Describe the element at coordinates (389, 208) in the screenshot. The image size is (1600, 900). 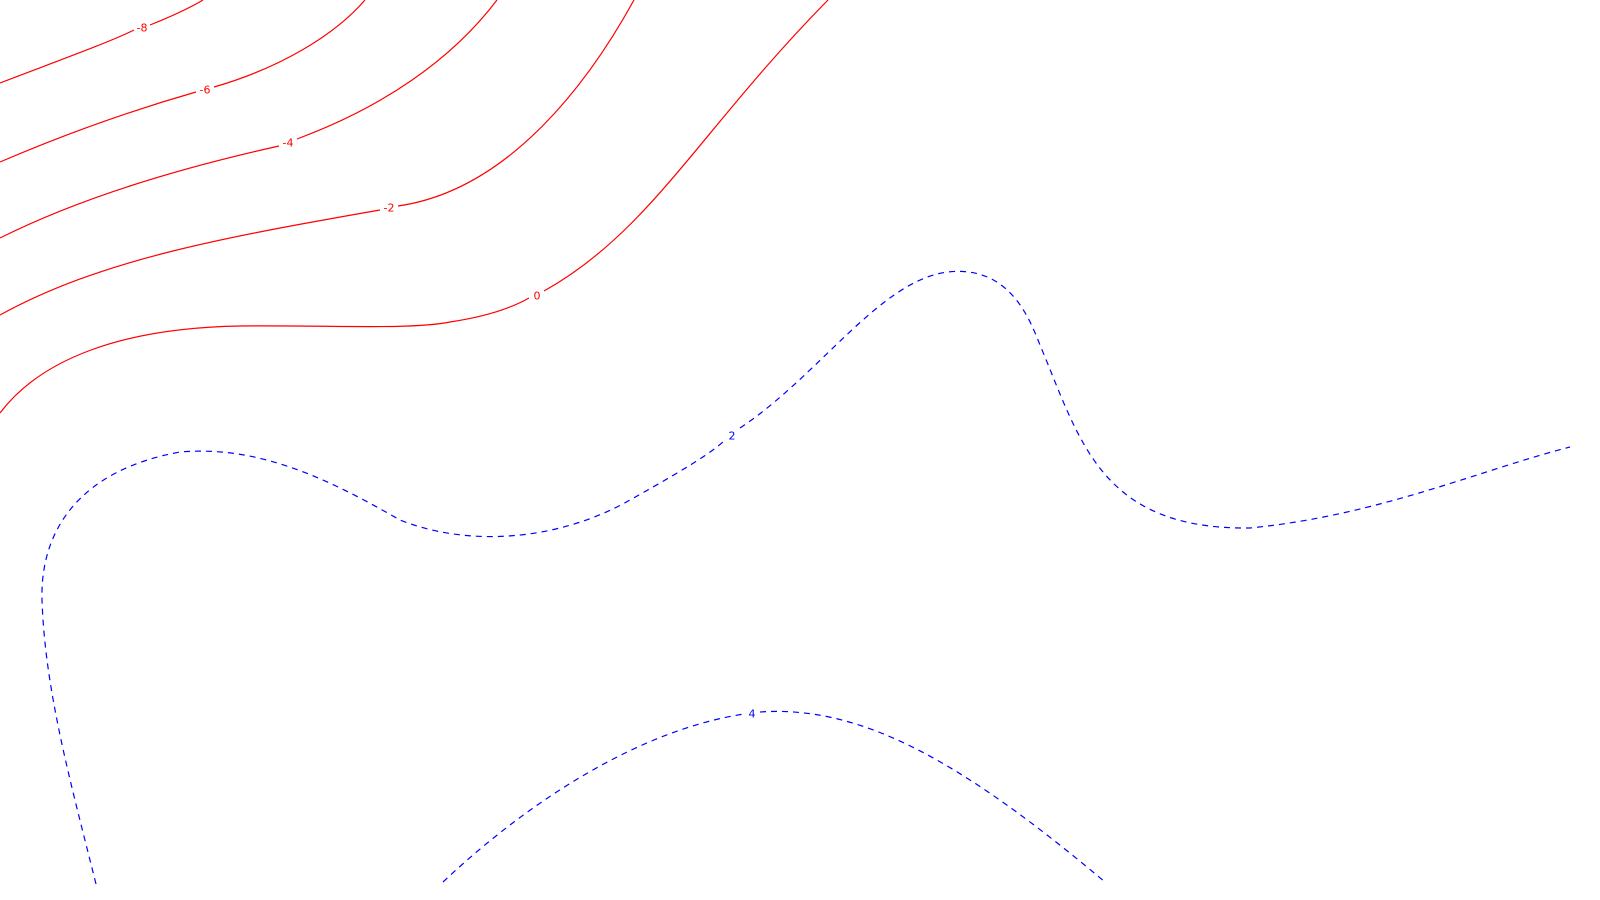
I see `contour-label: -2` at that location.